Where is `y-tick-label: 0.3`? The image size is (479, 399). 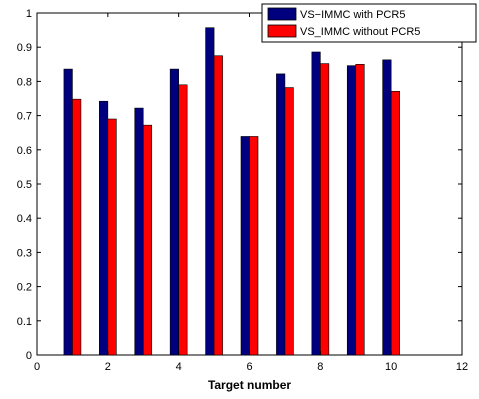
y-tick-label: 0.3 is located at coordinates (24, 253).